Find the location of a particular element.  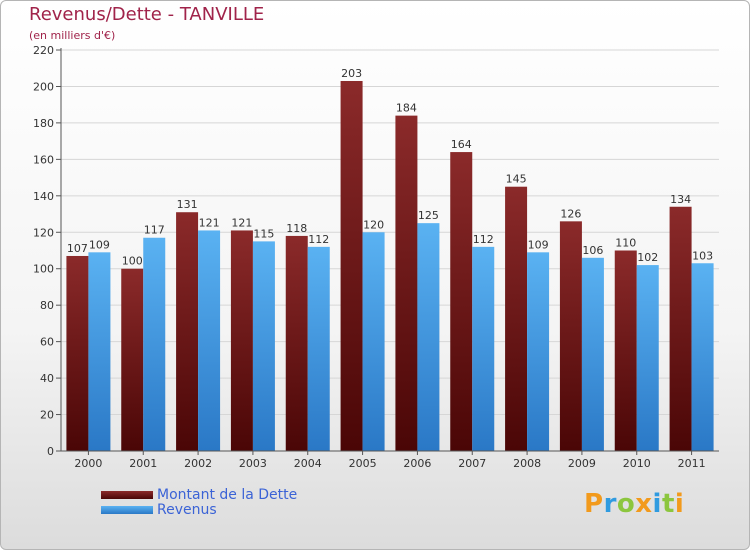

data-label-dette: 107 is located at coordinates (77, 248).